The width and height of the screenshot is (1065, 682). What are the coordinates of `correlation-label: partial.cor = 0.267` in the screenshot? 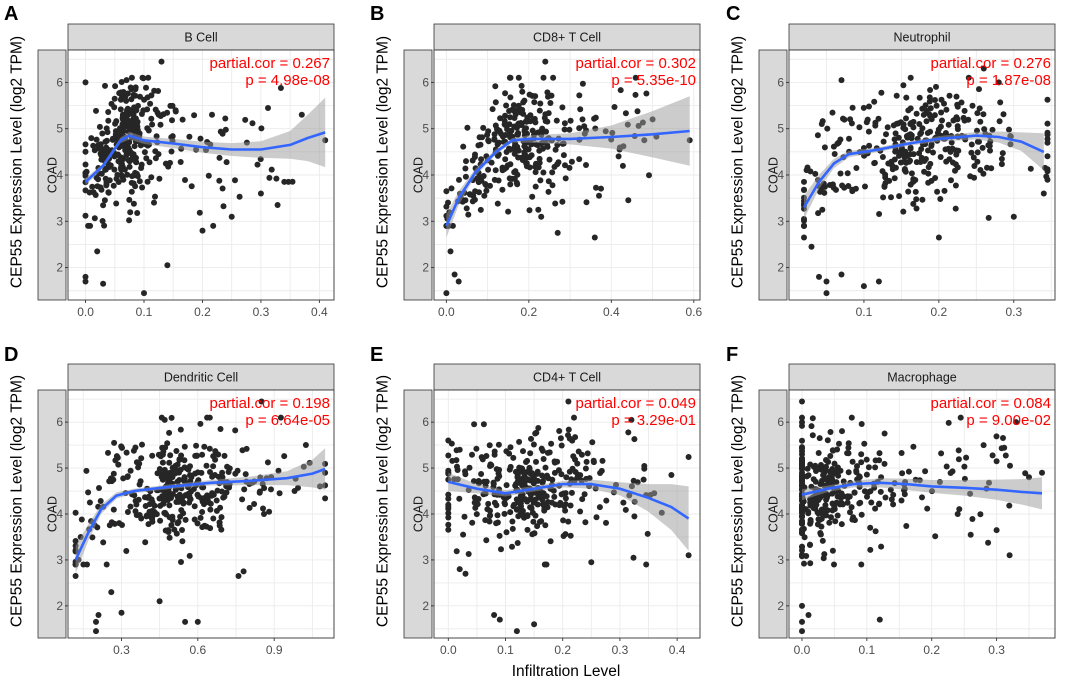 It's located at (270, 63).